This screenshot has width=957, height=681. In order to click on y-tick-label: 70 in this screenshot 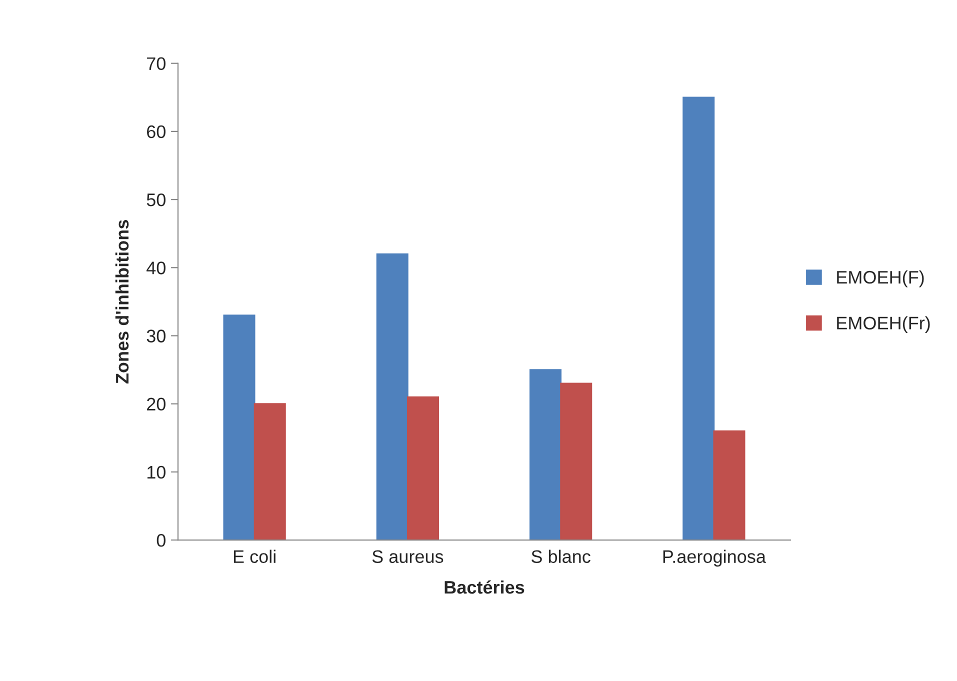, I will do `click(156, 63)`.